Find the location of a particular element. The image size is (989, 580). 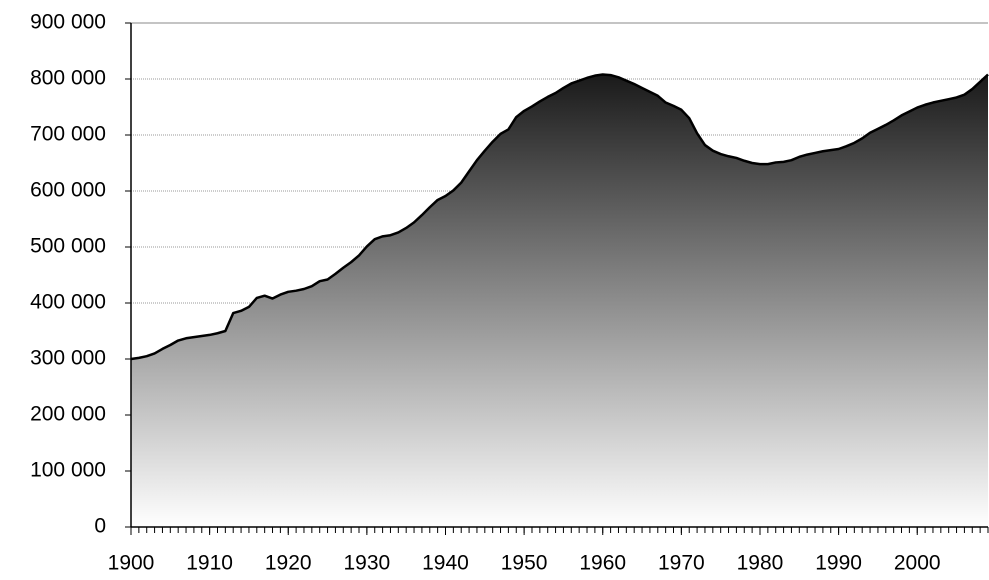

x-tick-label: 1900 is located at coordinates (131, 563).